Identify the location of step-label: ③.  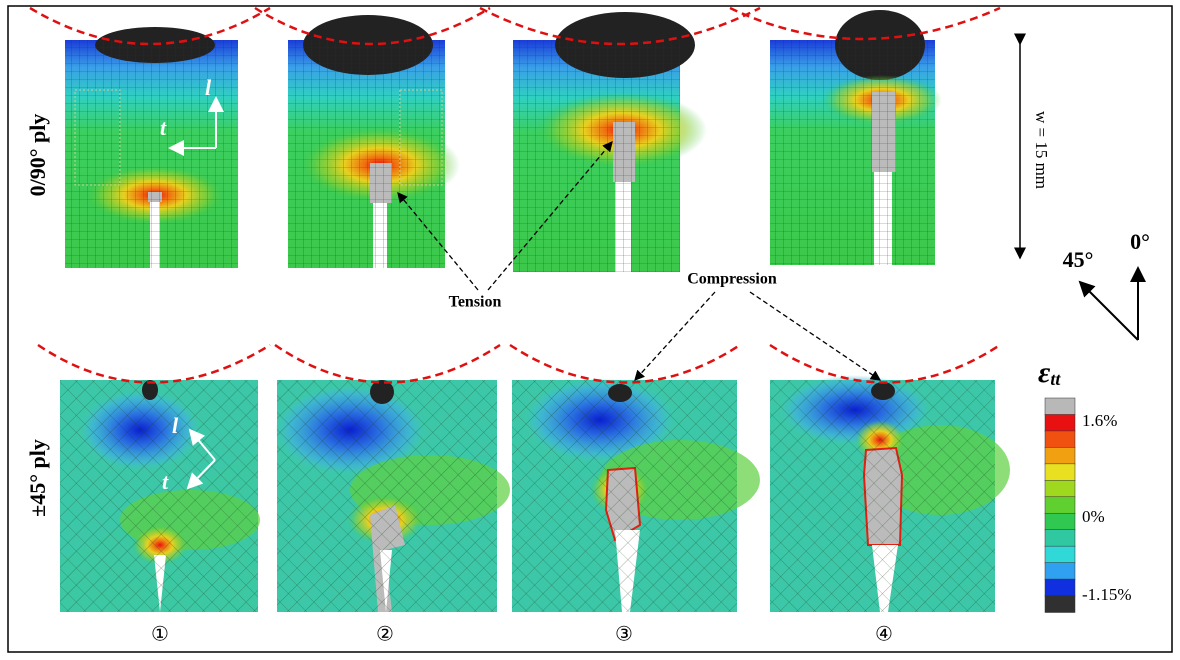
(624, 634).